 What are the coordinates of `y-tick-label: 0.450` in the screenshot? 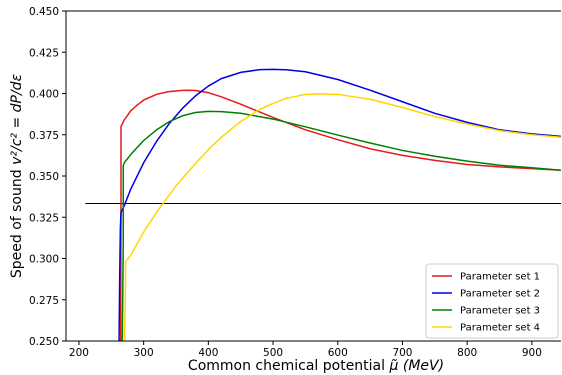 It's located at (44, 12).